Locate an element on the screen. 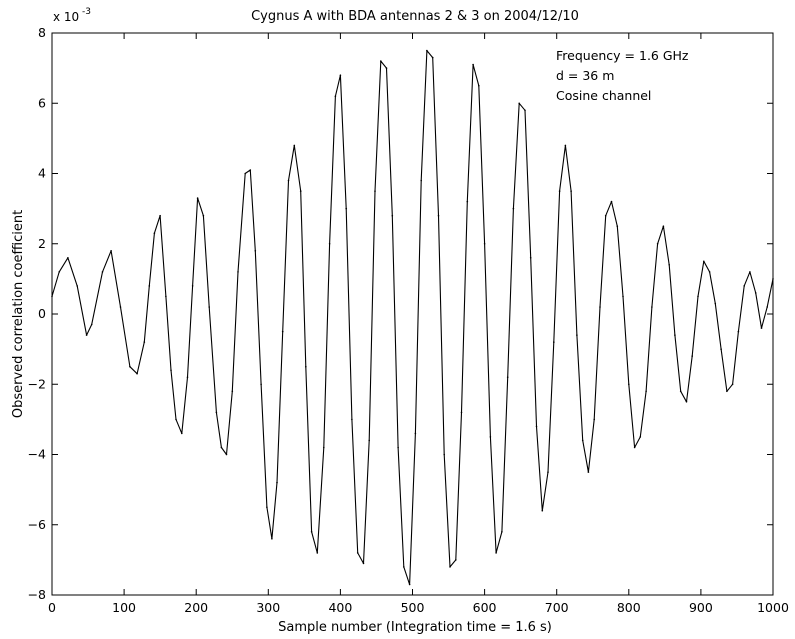 Image resolution: width=795 pixels, height=639 pixels. y-tick-label: −2 is located at coordinates (37, 383).